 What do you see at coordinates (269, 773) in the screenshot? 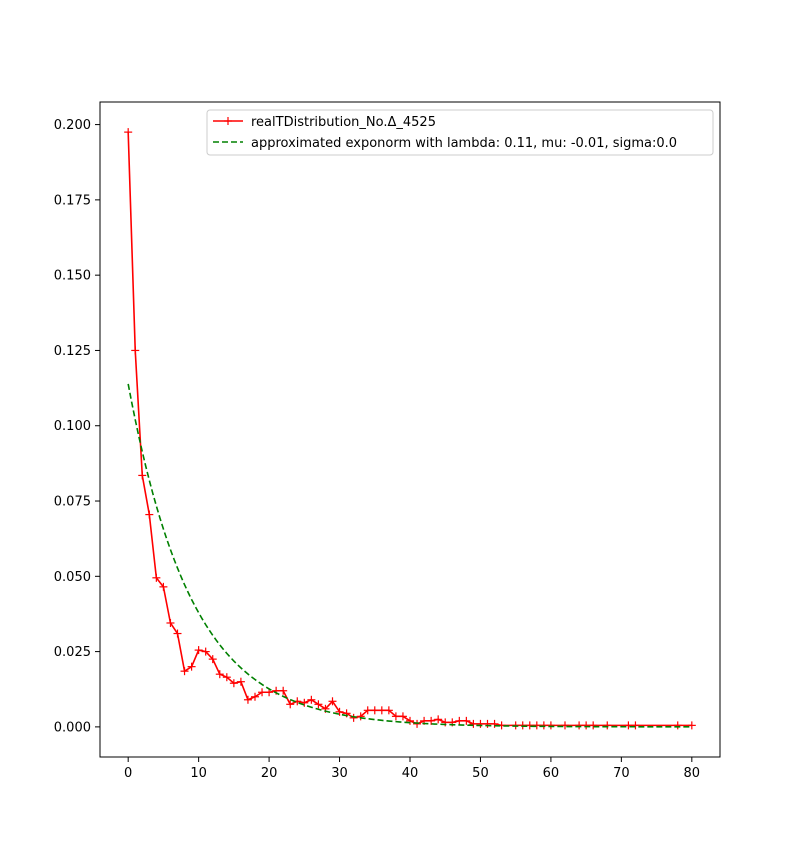
I see `x-tick-label: 20` at bounding box center [269, 773].